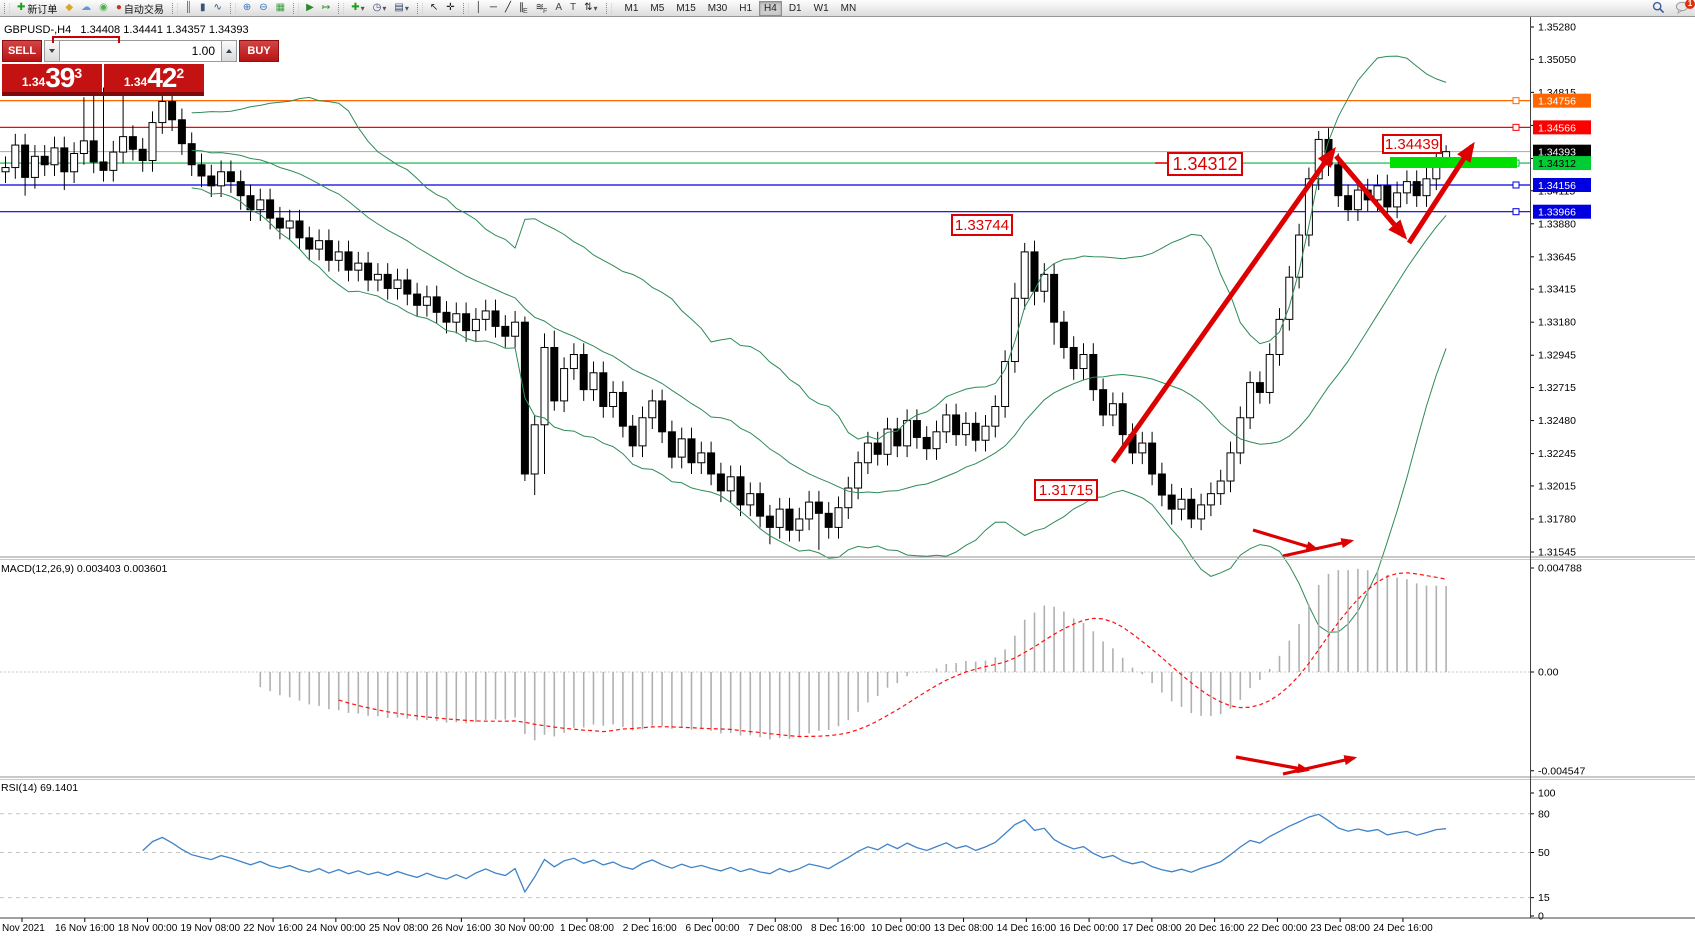  Describe the element at coordinates (357, 8) in the screenshot. I see `indicators-button: ✚ ▾` at that location.